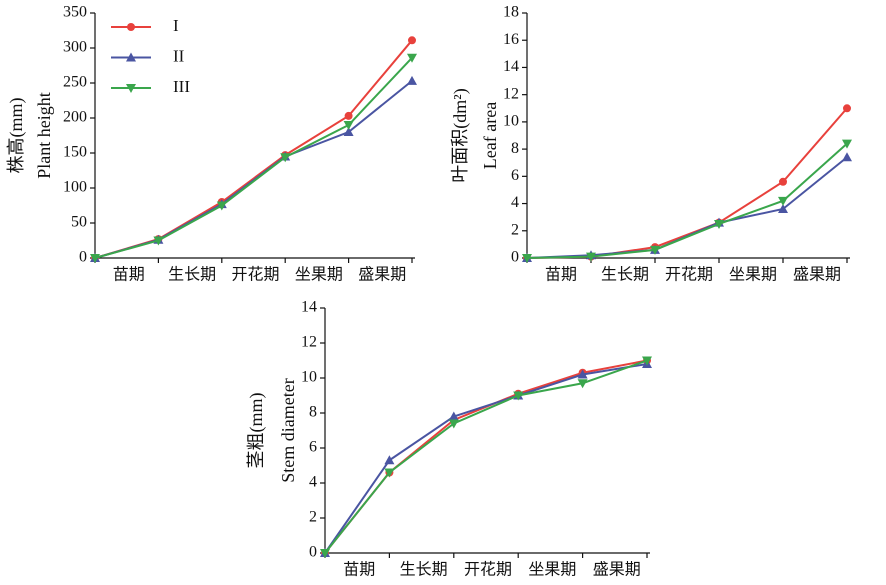 Image resolution: width=886 pixels, height=585 pixels. I want to click on y-axis-label: Leaf area, so click(490, 135).